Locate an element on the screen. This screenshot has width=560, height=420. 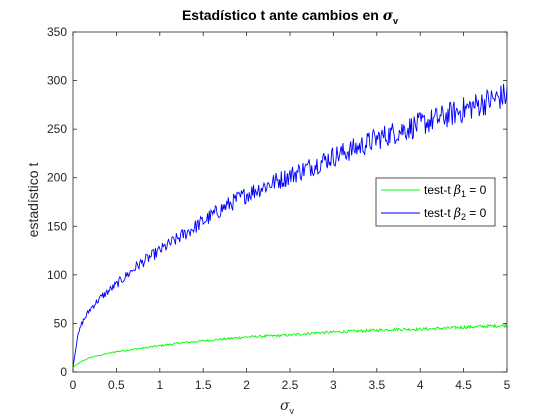
y-tick-label: 200 is located at coordinates (57, 178).